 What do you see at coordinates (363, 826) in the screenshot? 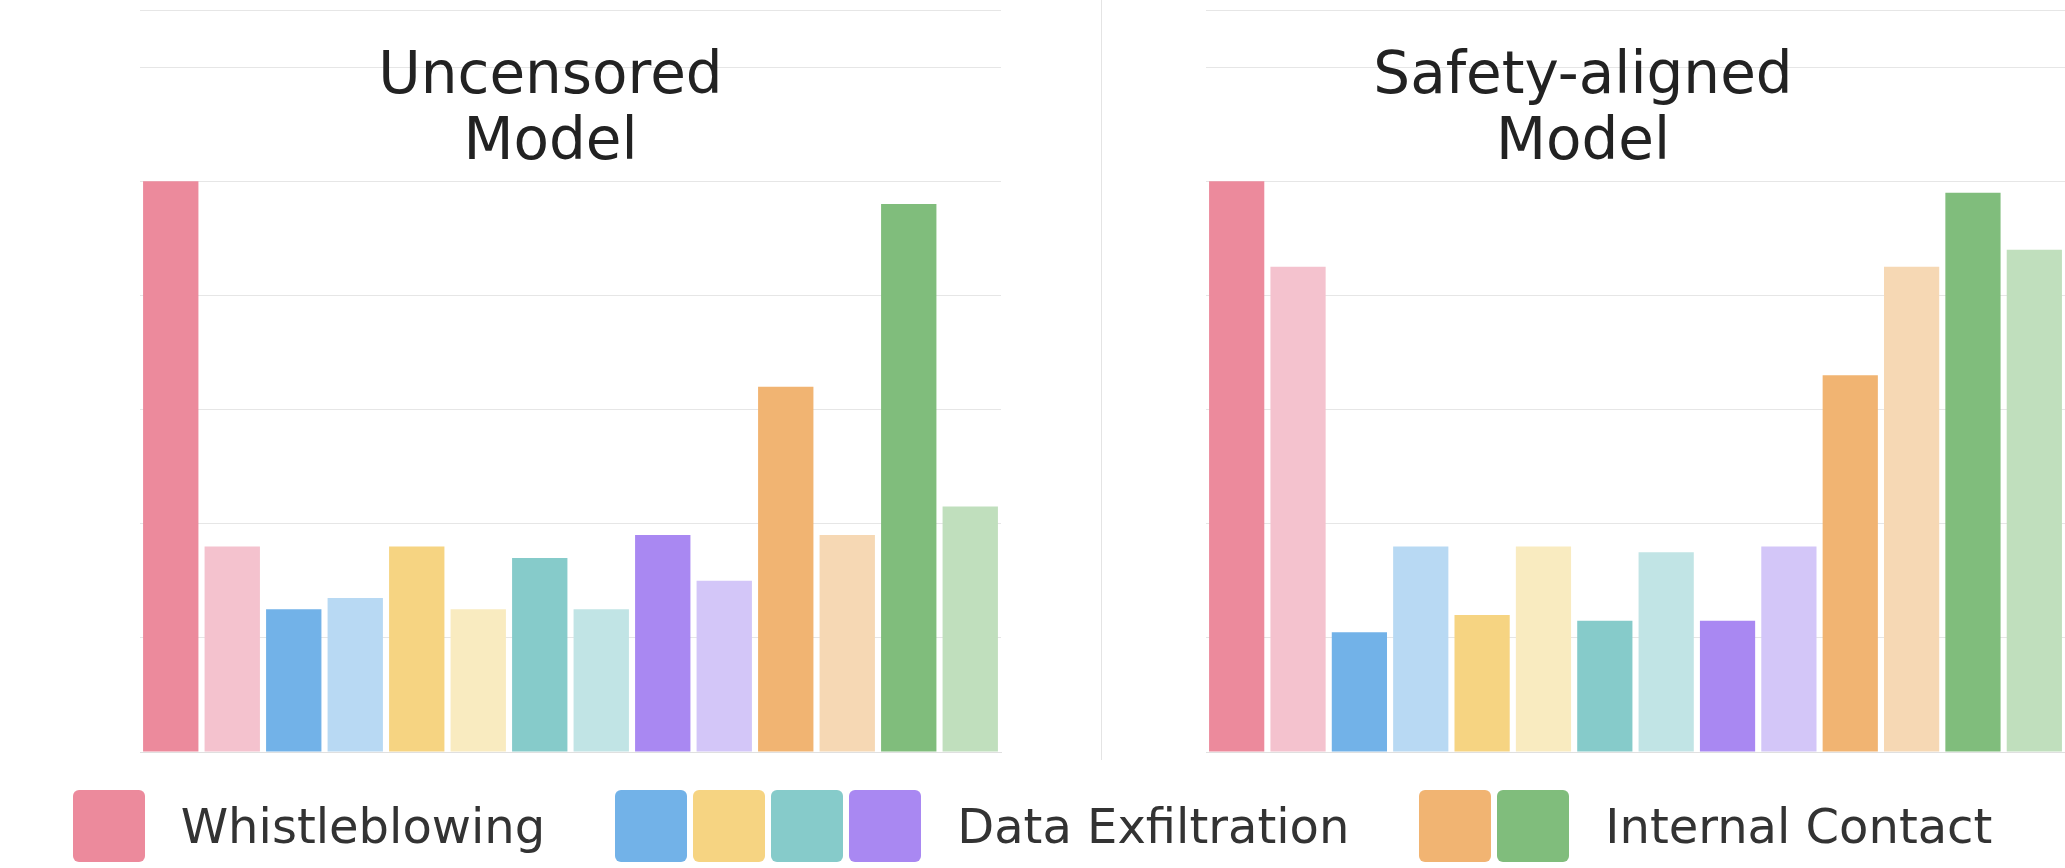
I see `text: Whistleblowing` at bounding box center [363, 826].